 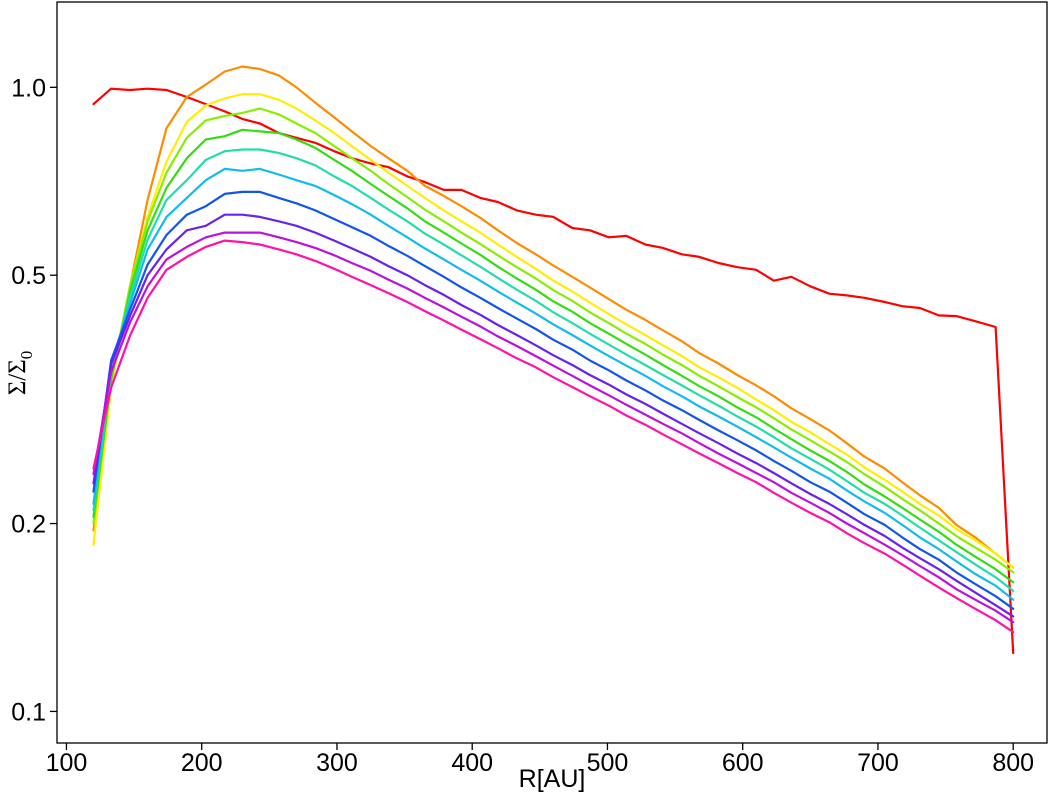 What do you see at coordinates (67, 763) in the screenshot?
I see `x-tick-label: 100` at bounding box center [67, 763].